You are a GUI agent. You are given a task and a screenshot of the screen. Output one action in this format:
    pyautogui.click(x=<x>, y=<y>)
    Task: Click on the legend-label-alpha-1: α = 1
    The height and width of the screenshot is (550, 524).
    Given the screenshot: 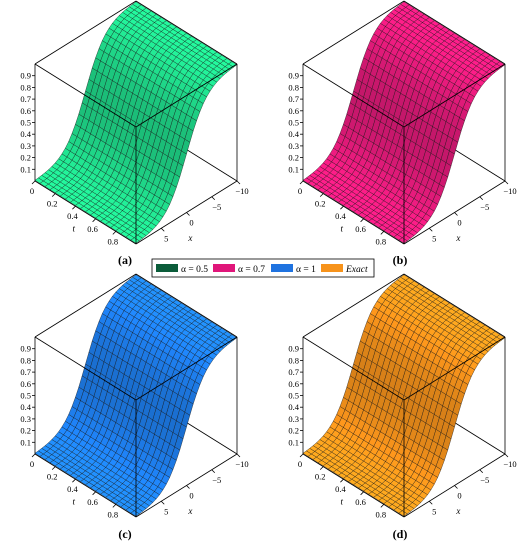 What is the action you would take?
    pyautogui.click(x=306, y=270)
    